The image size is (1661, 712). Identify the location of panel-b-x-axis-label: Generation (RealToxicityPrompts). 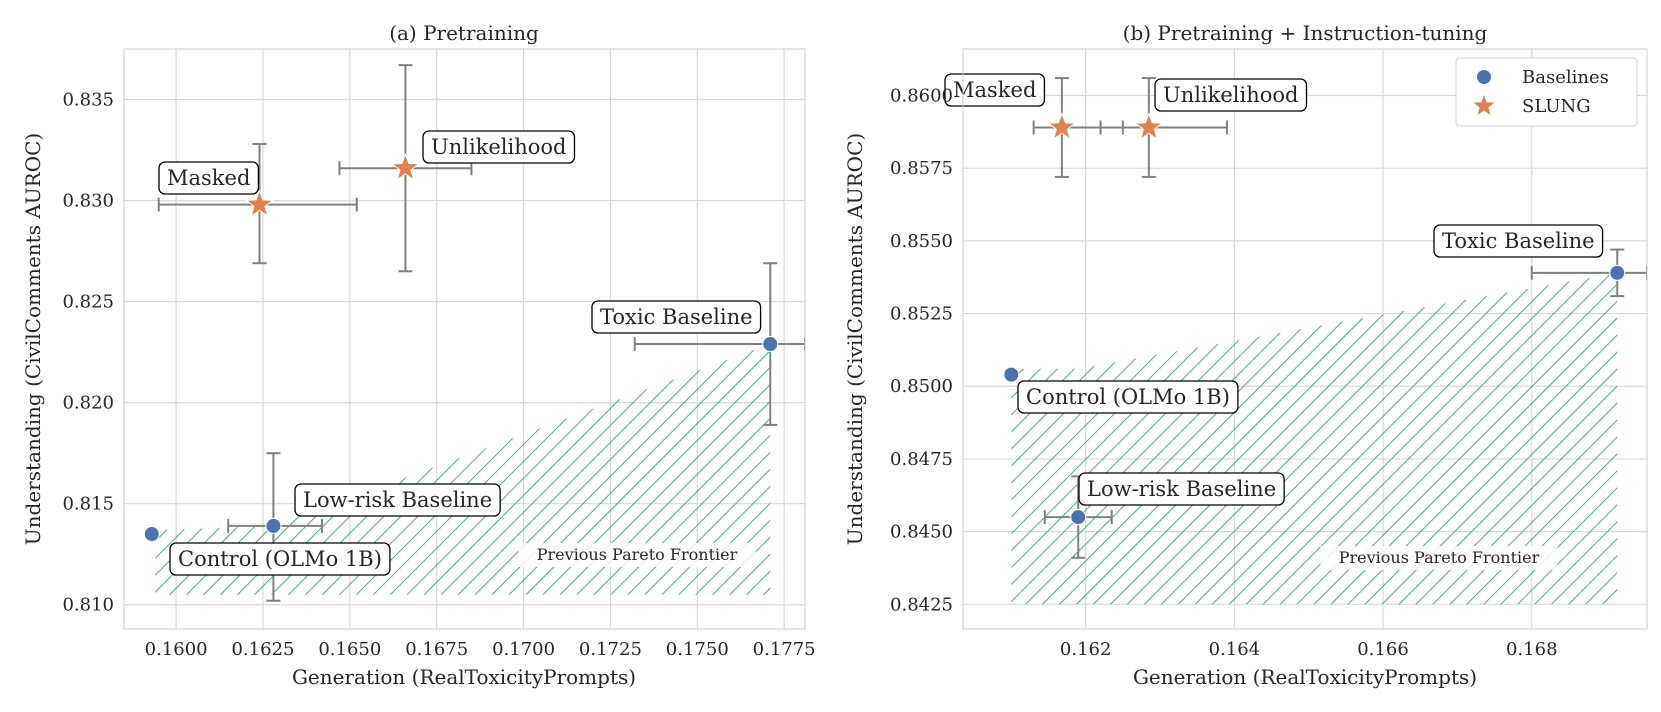
(1305, 677).